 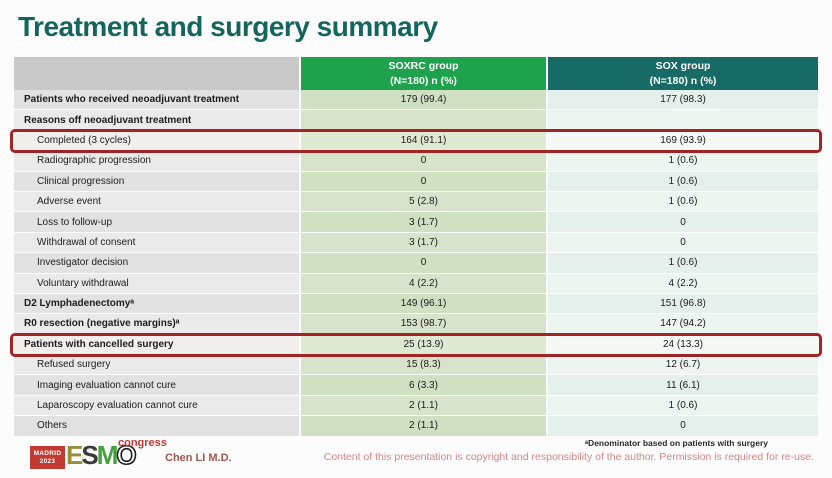 I want to click on soxrc-value: 25 (13.9), so click(x=423, y=345).